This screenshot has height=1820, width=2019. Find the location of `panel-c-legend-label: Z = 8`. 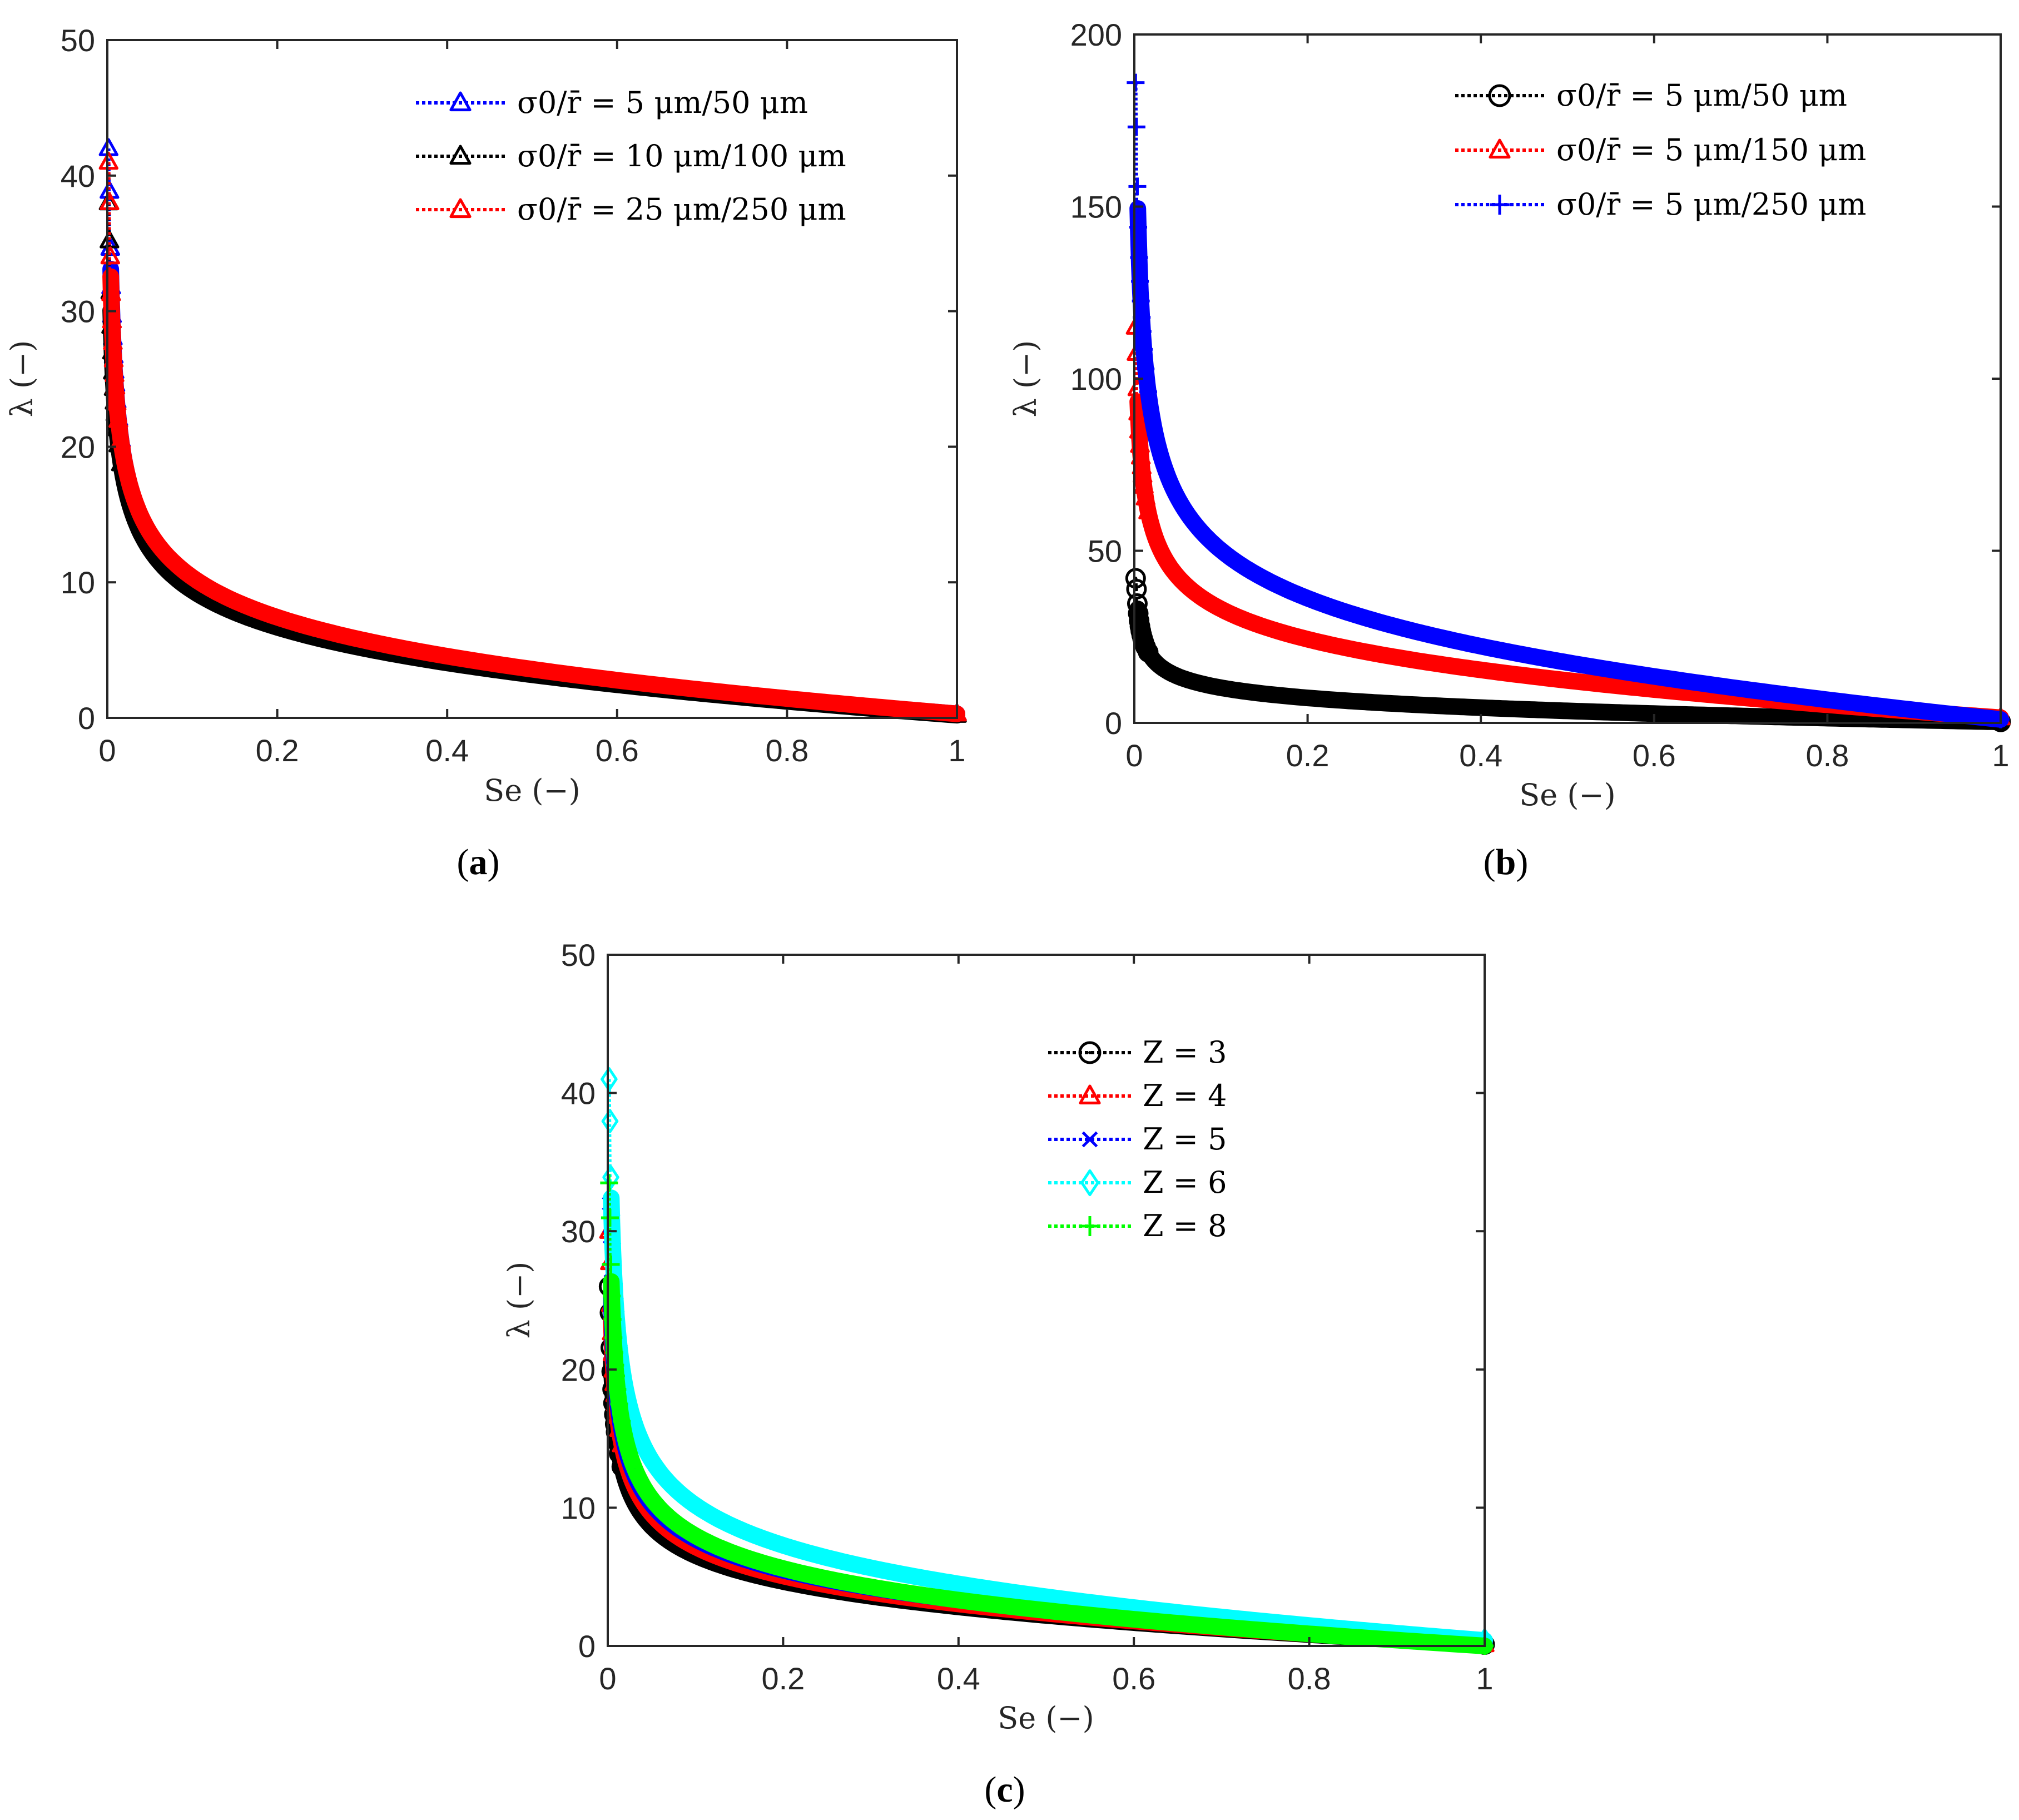

panel-c-legend-label: Z = 8 is located at coordinates (1185, 1225).